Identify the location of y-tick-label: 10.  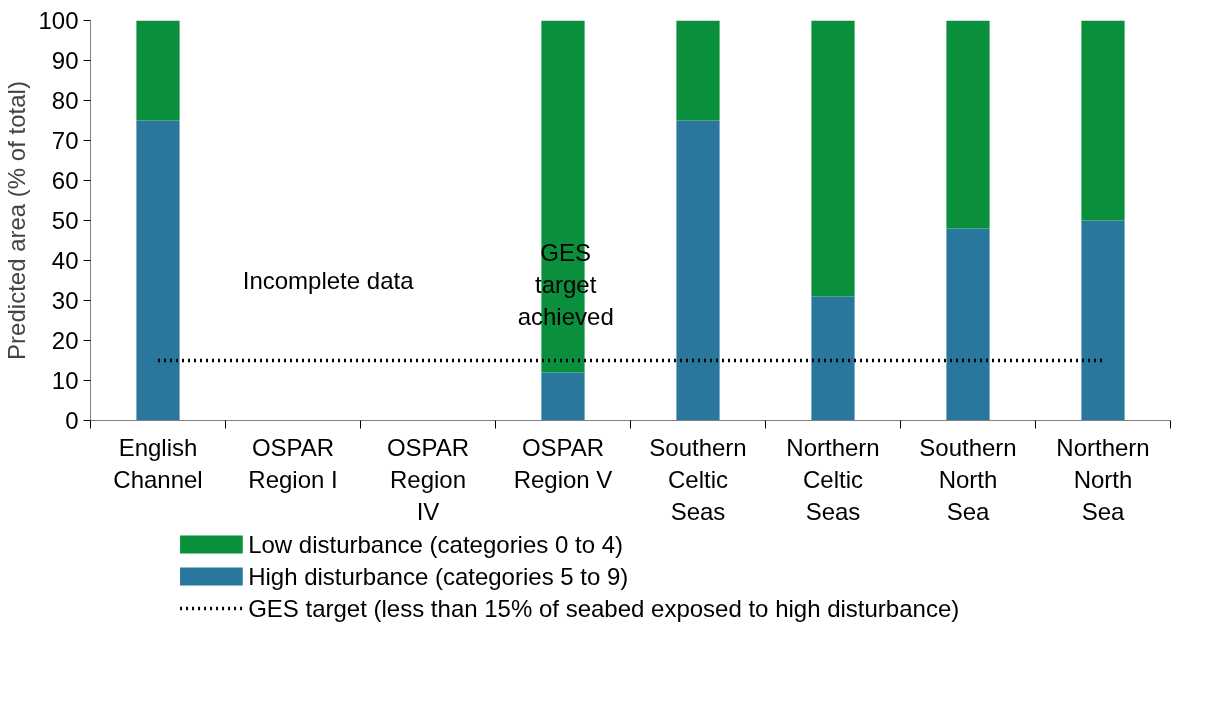
(65, 380).